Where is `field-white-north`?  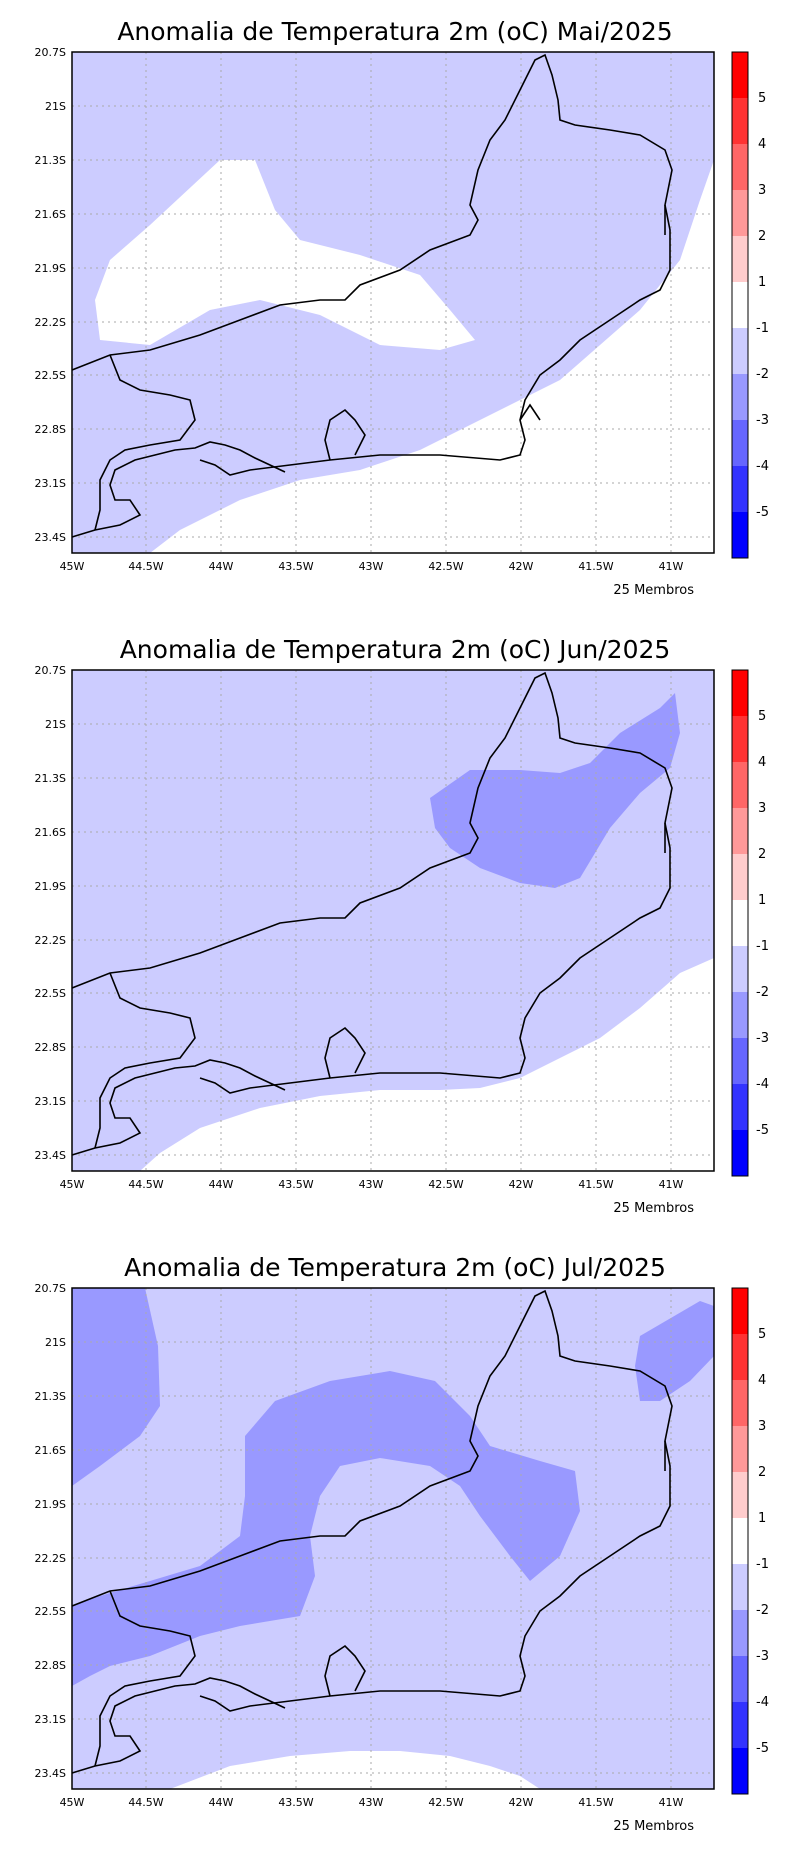
field-white-north is located at coordinates (285, 255).